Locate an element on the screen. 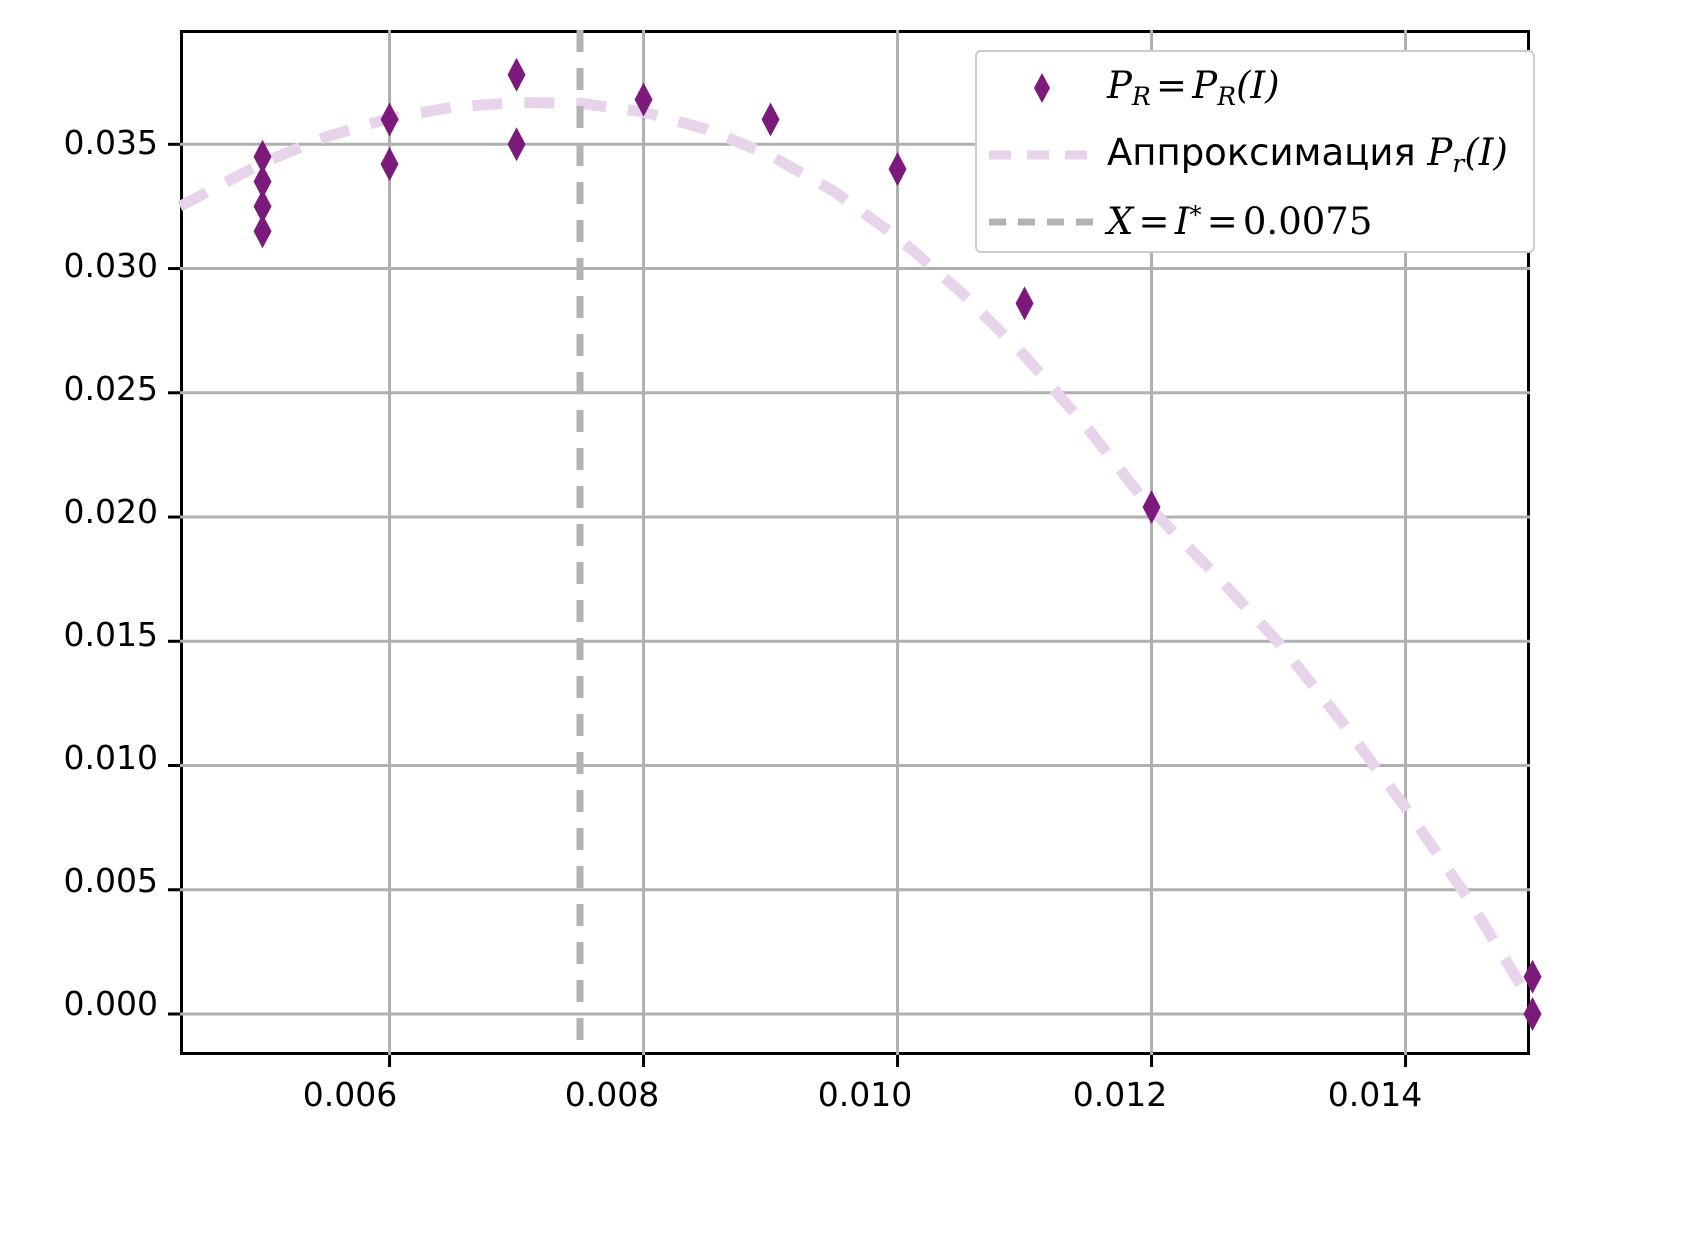 The height and width of the screenshot is (1239, 1696). legend: PR = PR(I) Аппроксимация Pr(I) X = I* = 0.0075 is located at coordinates (1255, 151).